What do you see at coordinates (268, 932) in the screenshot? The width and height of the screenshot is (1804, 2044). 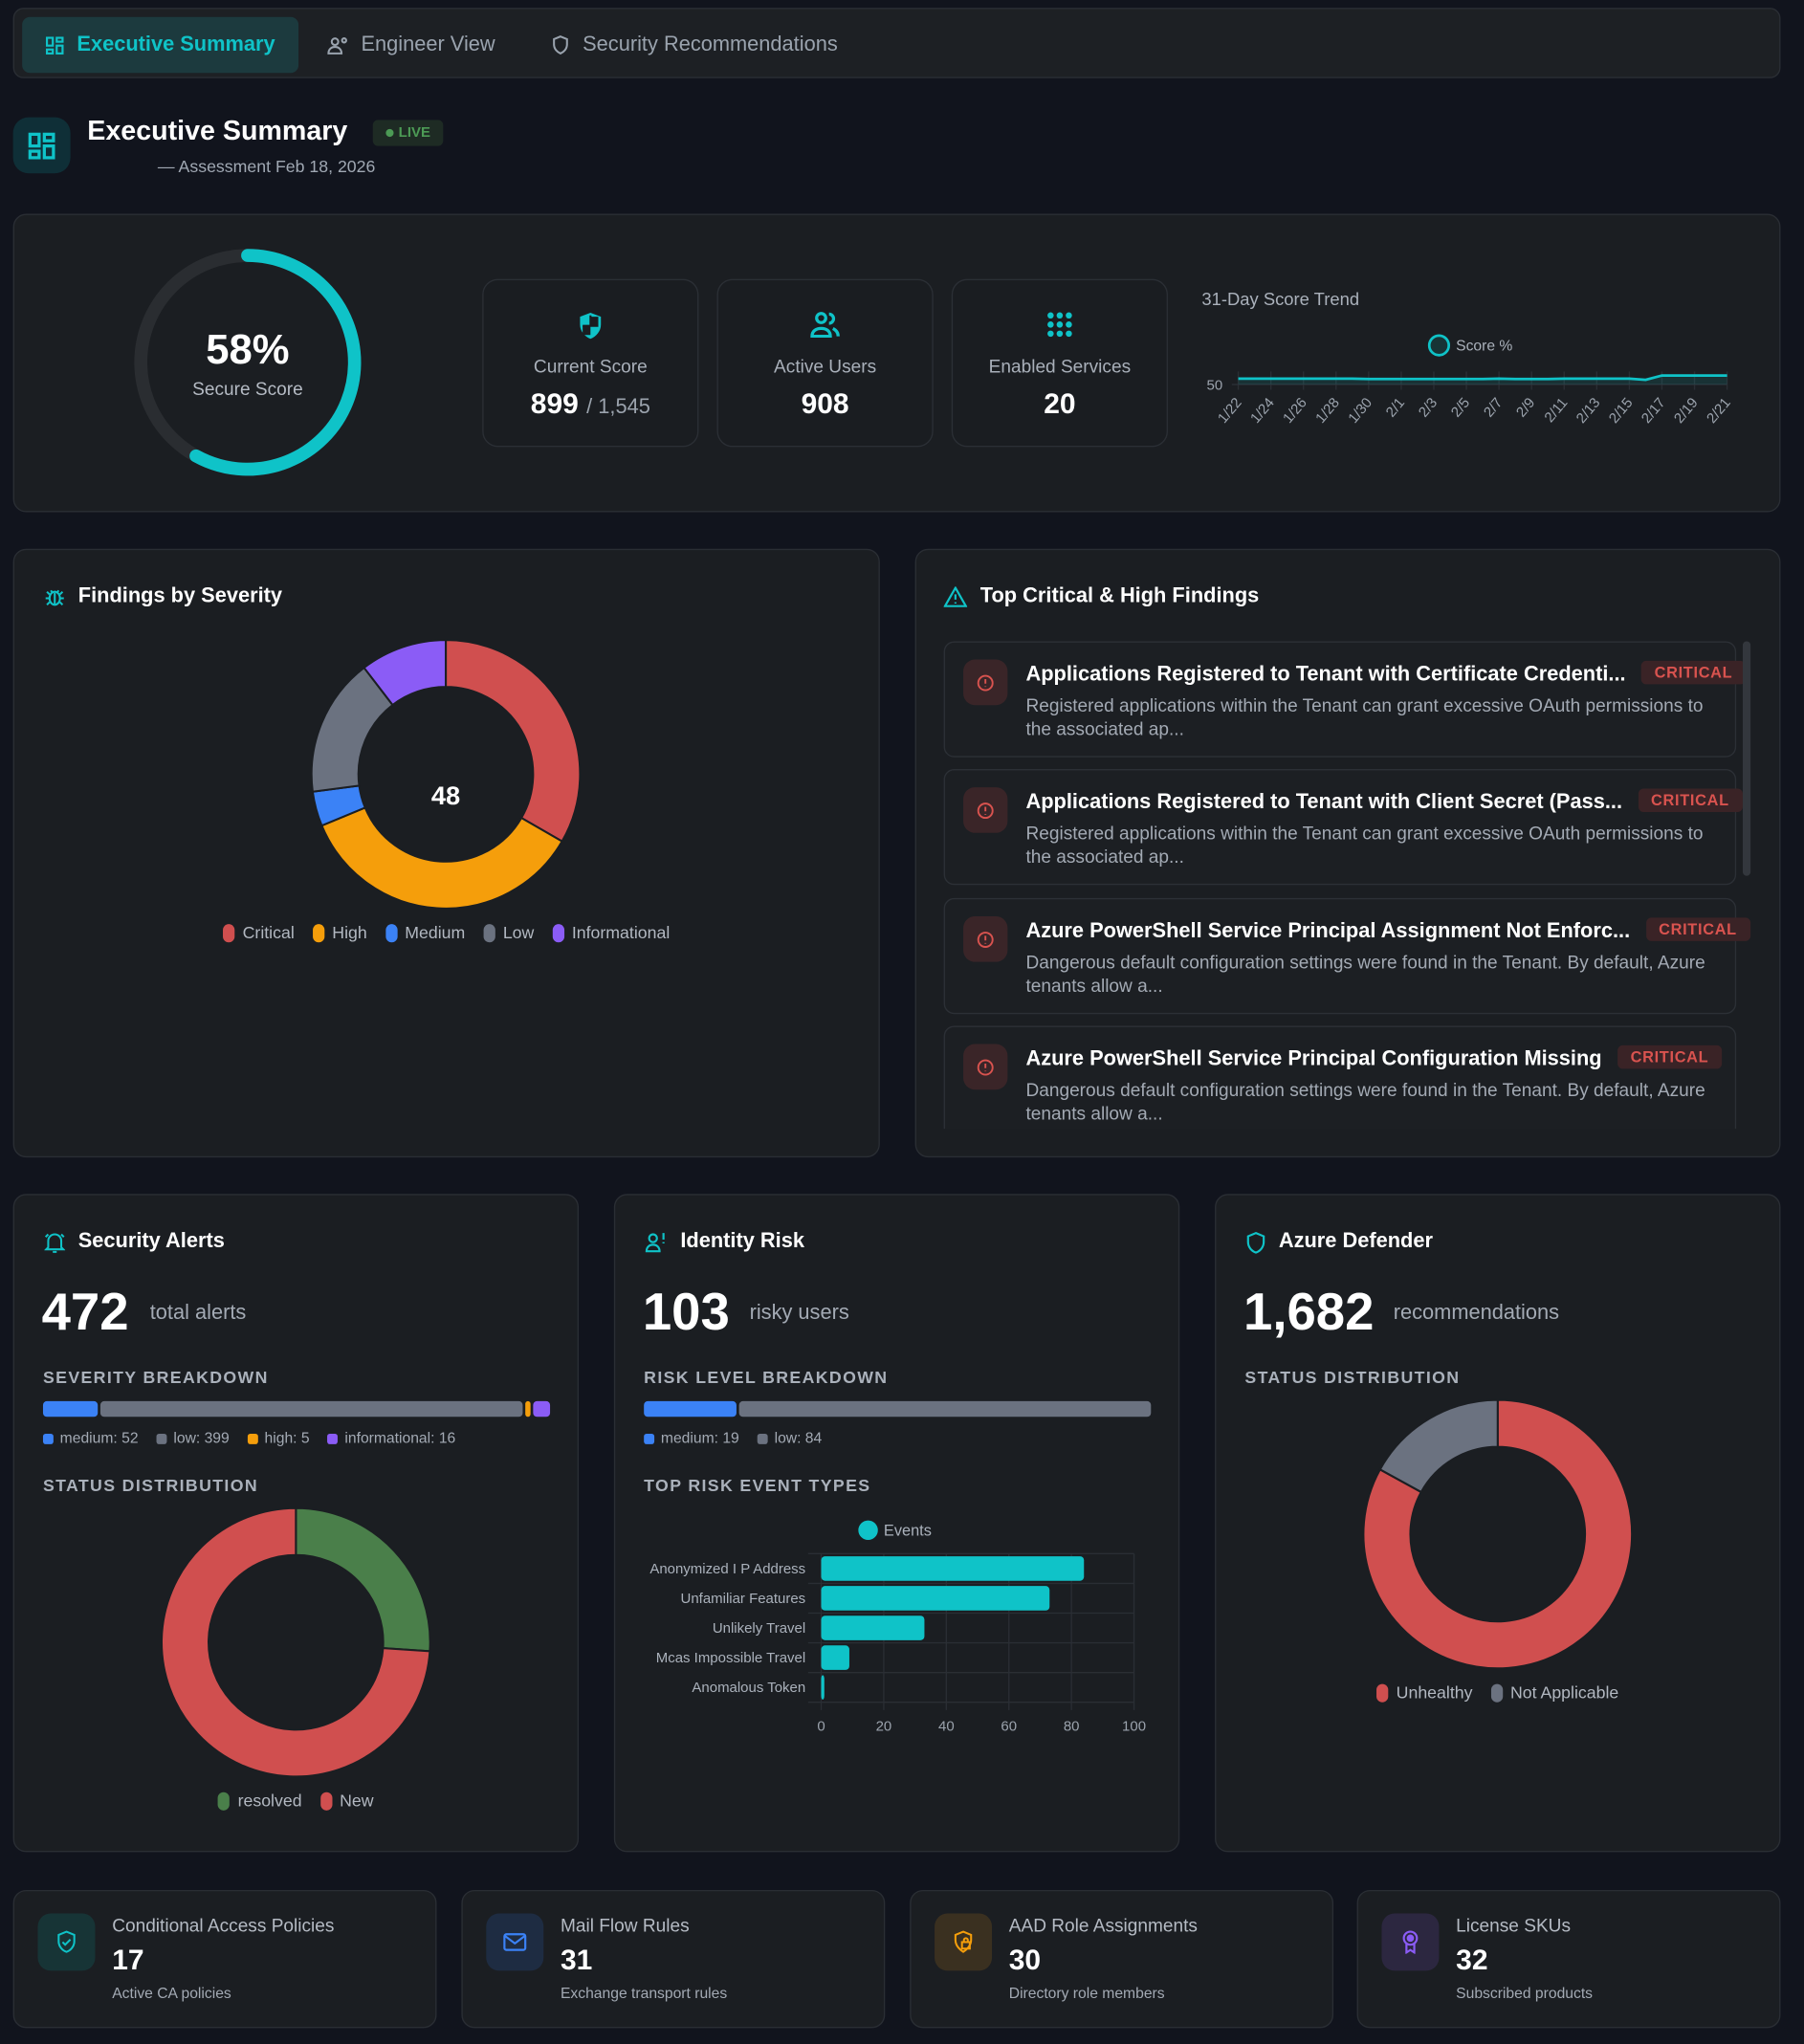 I see `legend-label: Critical` at bounding box center [268, 932].